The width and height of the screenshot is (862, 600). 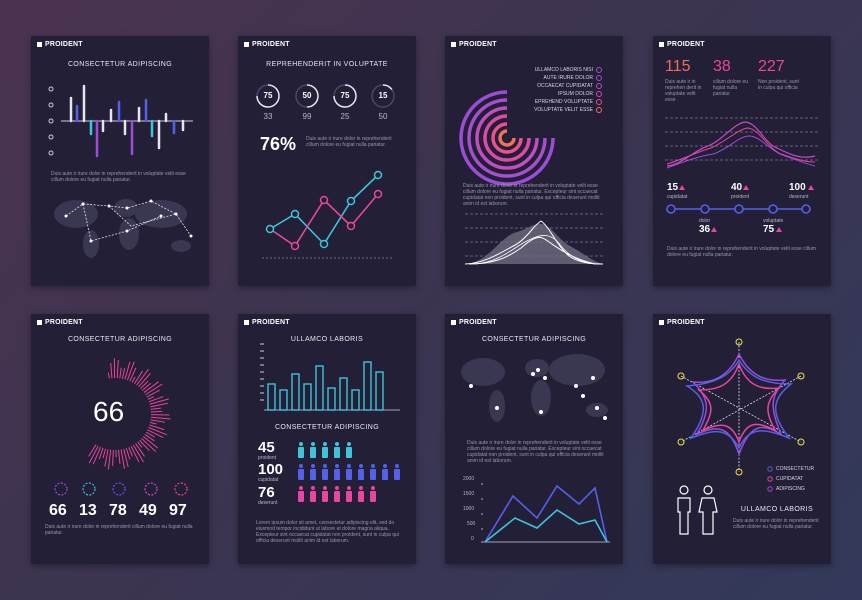 I want to click on legend-item: VOLUPTATE VELIT ESSE, so click(x=563, y=110).